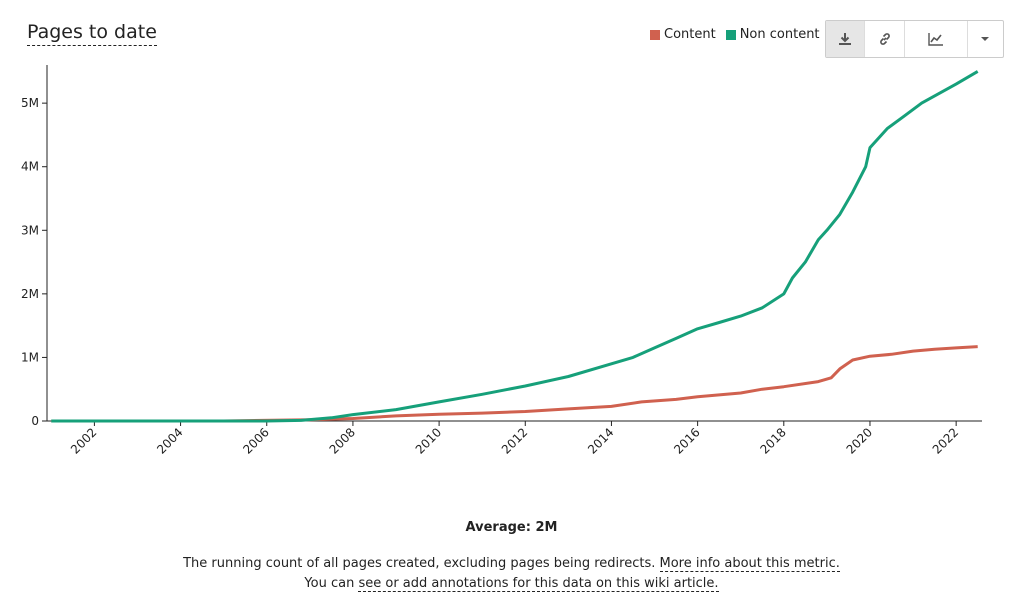  I want to click on x-tick-label: 2022, so click(945, 440).